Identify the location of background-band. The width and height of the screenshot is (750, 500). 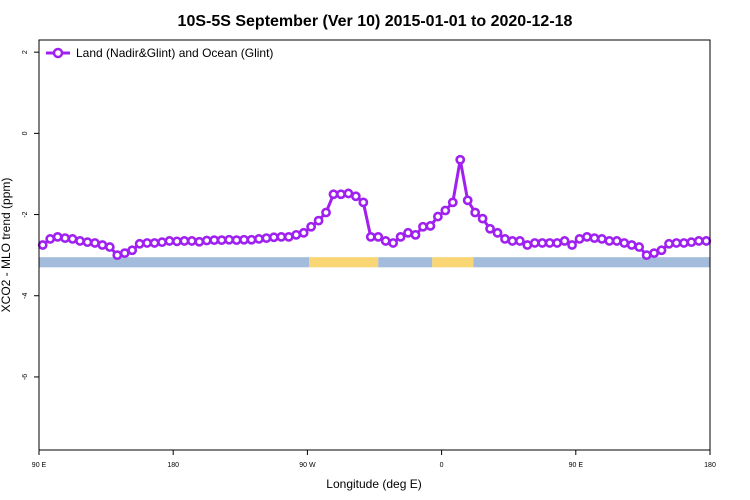
(374, 262).